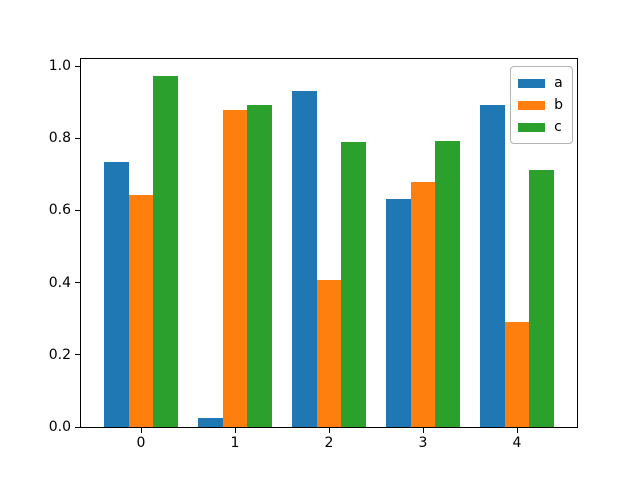 This screenshot has height=480, width=640. I want to click on legend-entry-b: b, so click(540, 105).